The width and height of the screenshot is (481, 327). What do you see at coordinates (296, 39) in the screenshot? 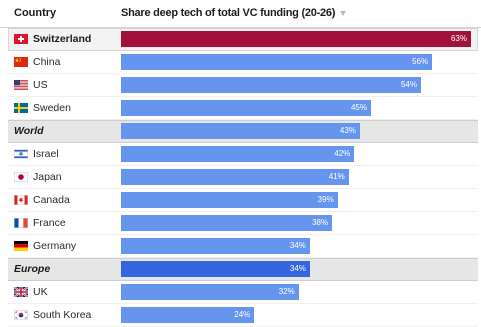
I see `bar: 63%` at bounding box center [296, 39].